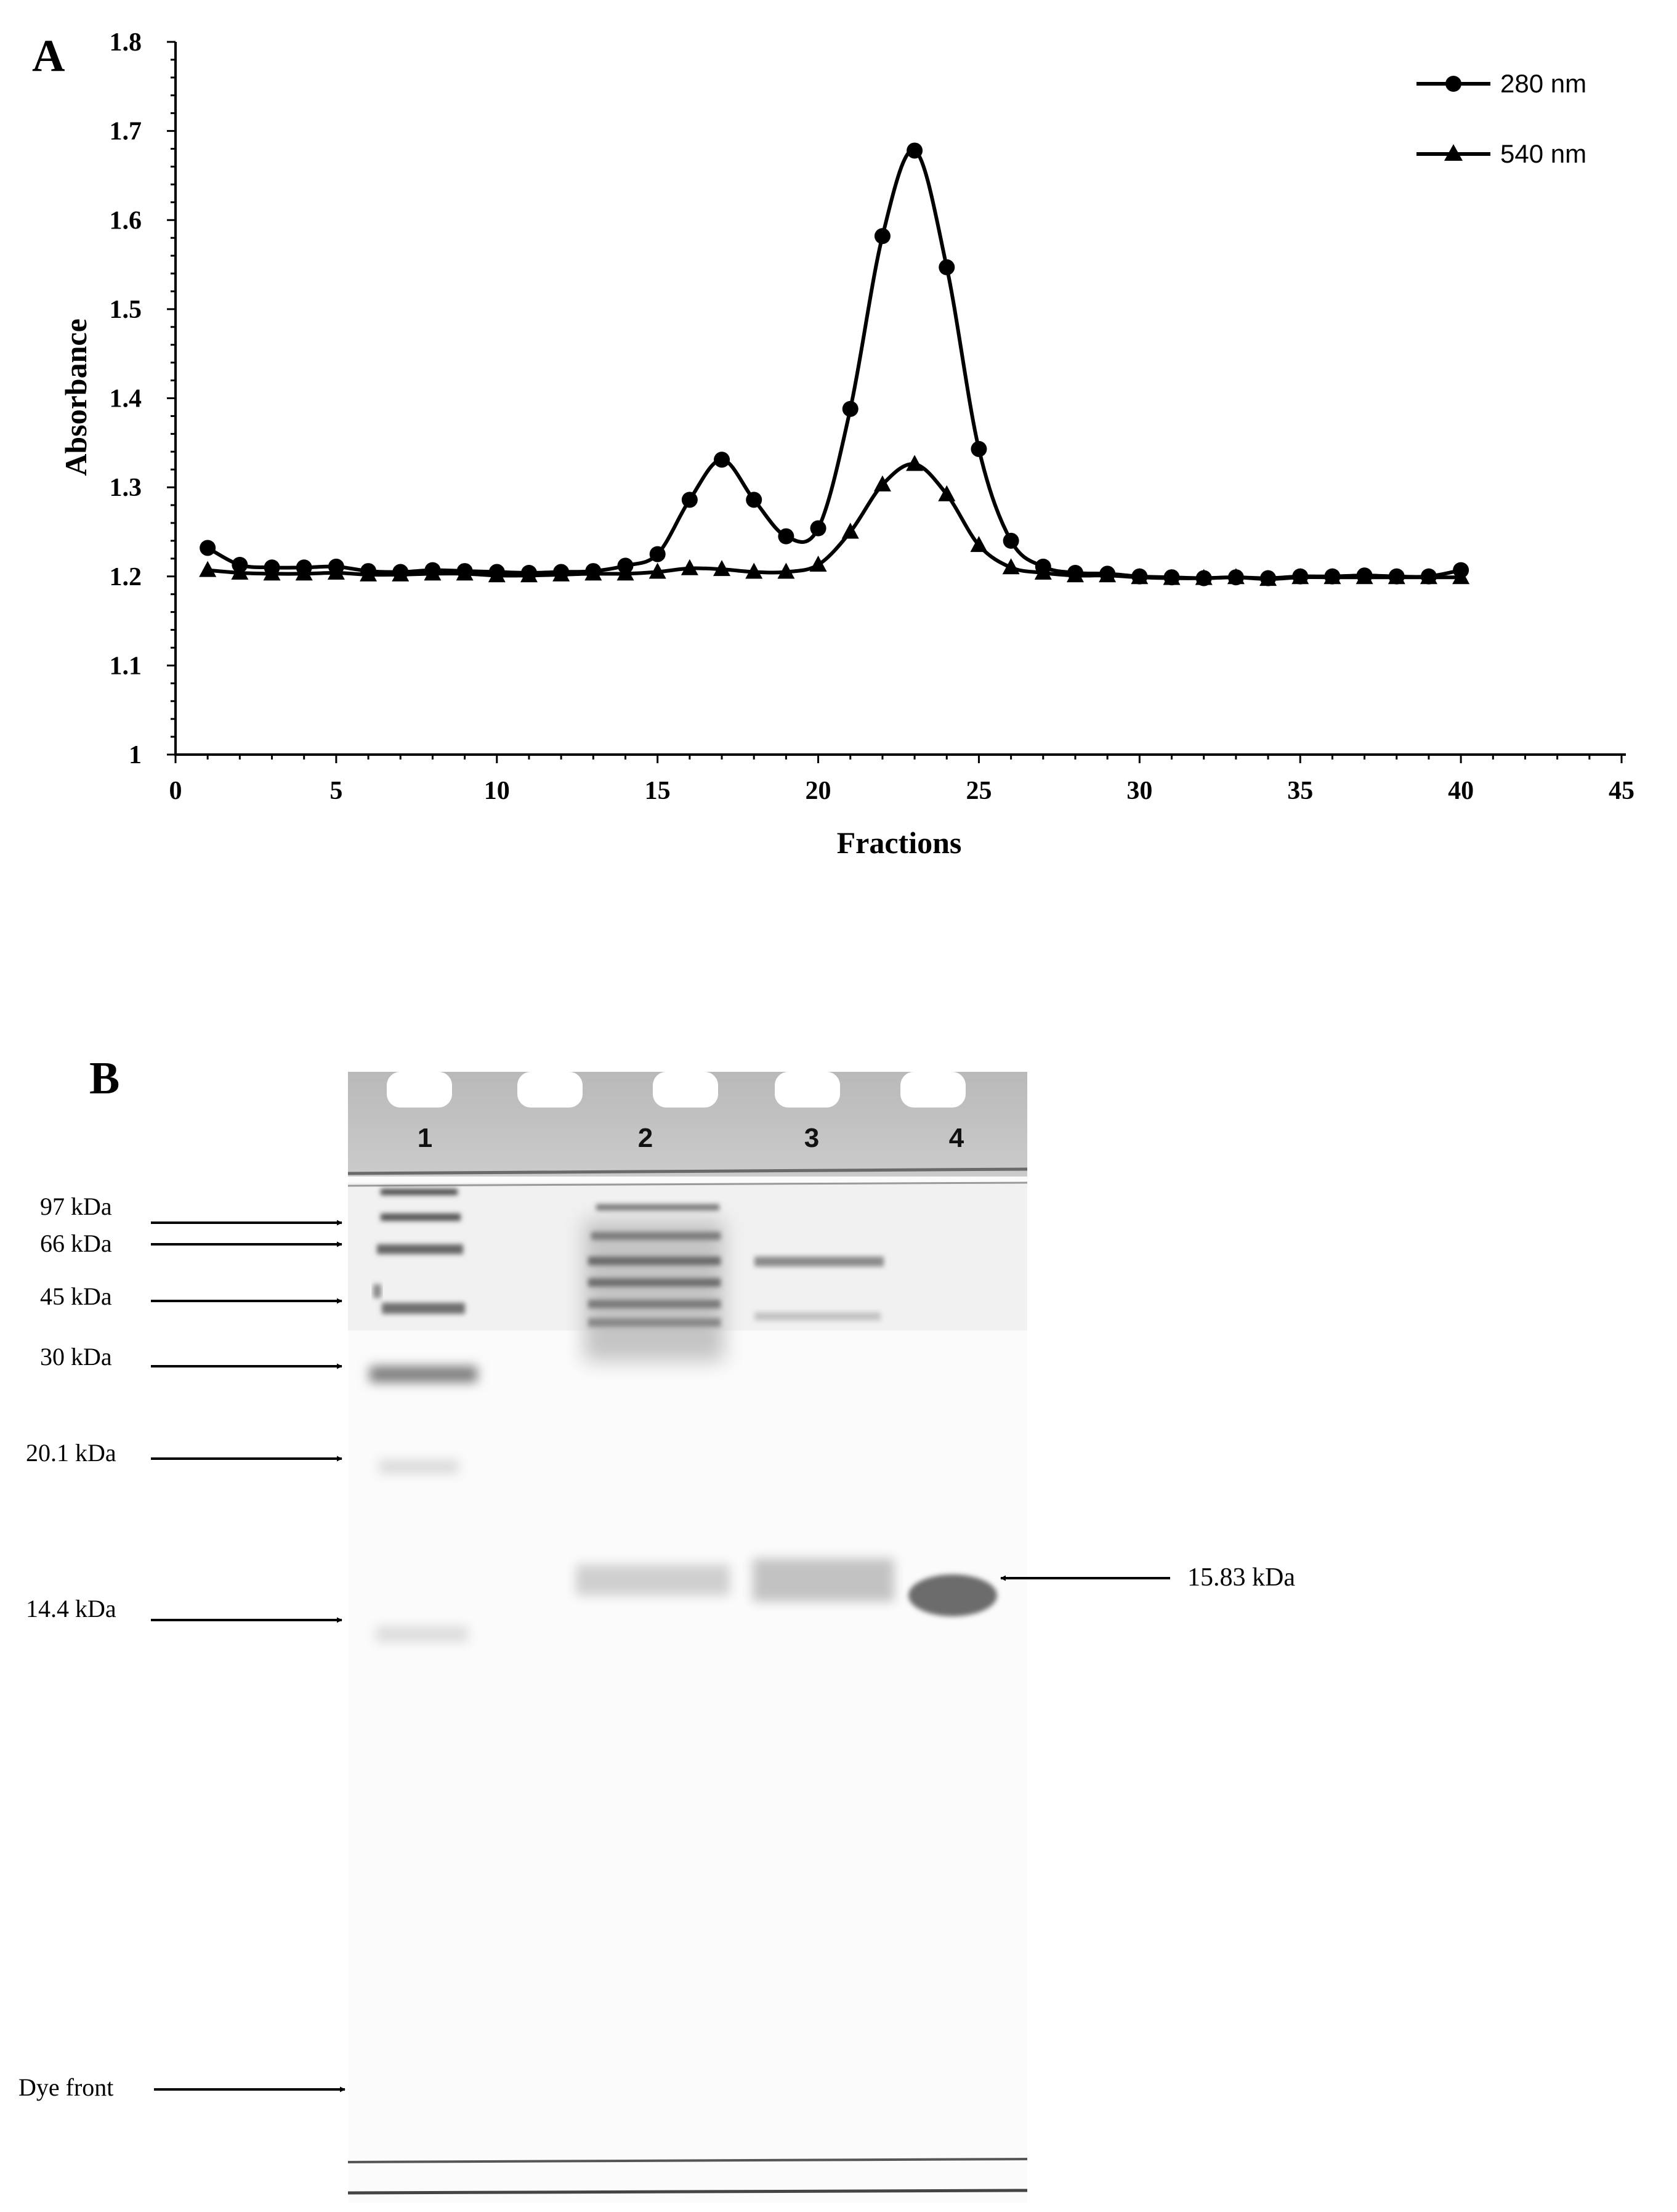 This screenshot has height=2212, width=1677. Describe the element at coordinates (71, 1609) in the screenshot. I see `marker-label-14: 14.4 kDa` at that location.